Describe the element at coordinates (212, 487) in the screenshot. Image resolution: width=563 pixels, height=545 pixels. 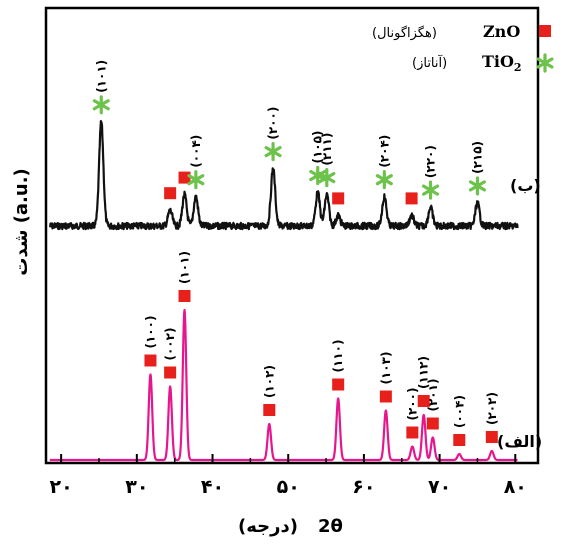
I see `x-tick-label: ۴۰` at that location.